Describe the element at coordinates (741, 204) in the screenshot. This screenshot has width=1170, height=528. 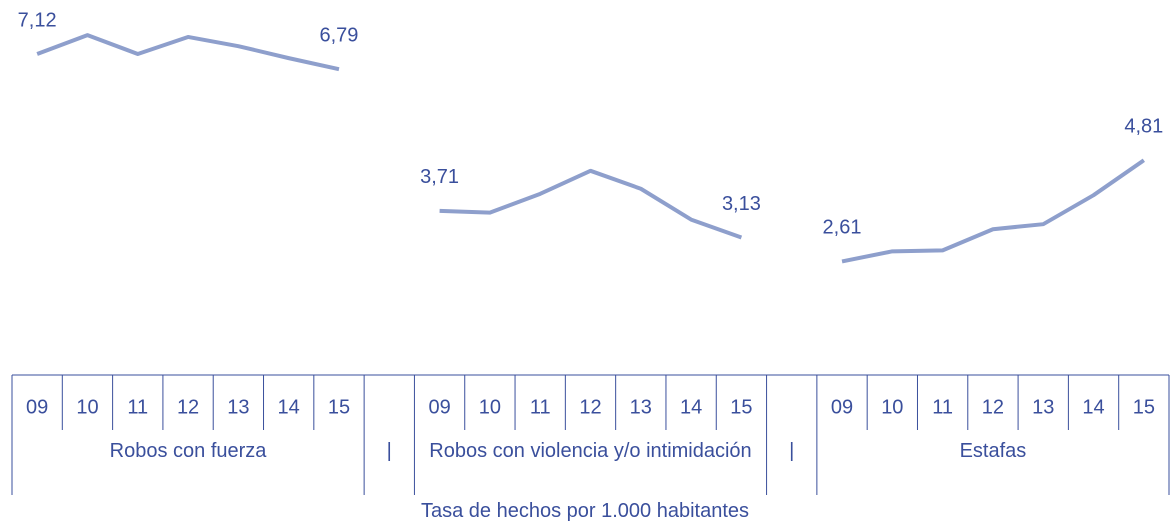
I see `data-label: 3,13` at that location.